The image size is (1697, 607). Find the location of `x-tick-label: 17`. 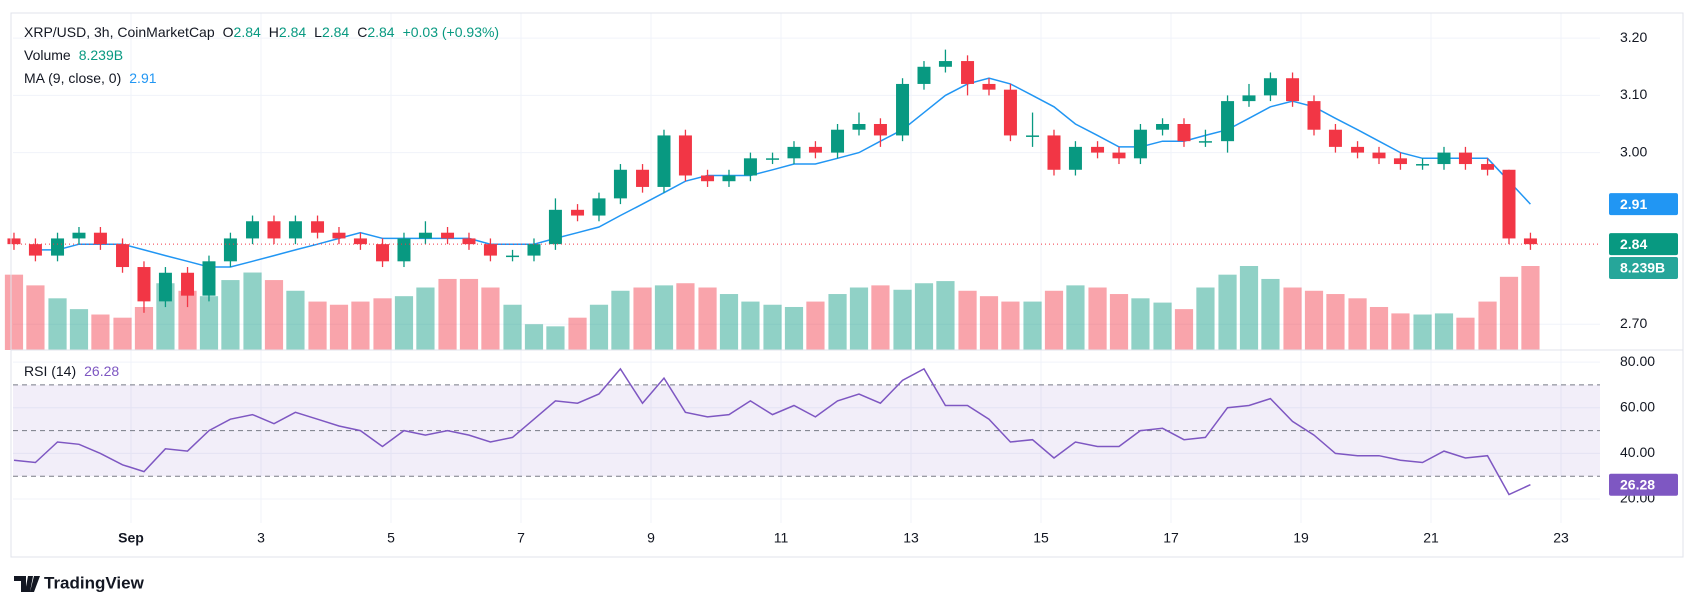

x-tick-label: 17 is located at coordinates (1171, 538).